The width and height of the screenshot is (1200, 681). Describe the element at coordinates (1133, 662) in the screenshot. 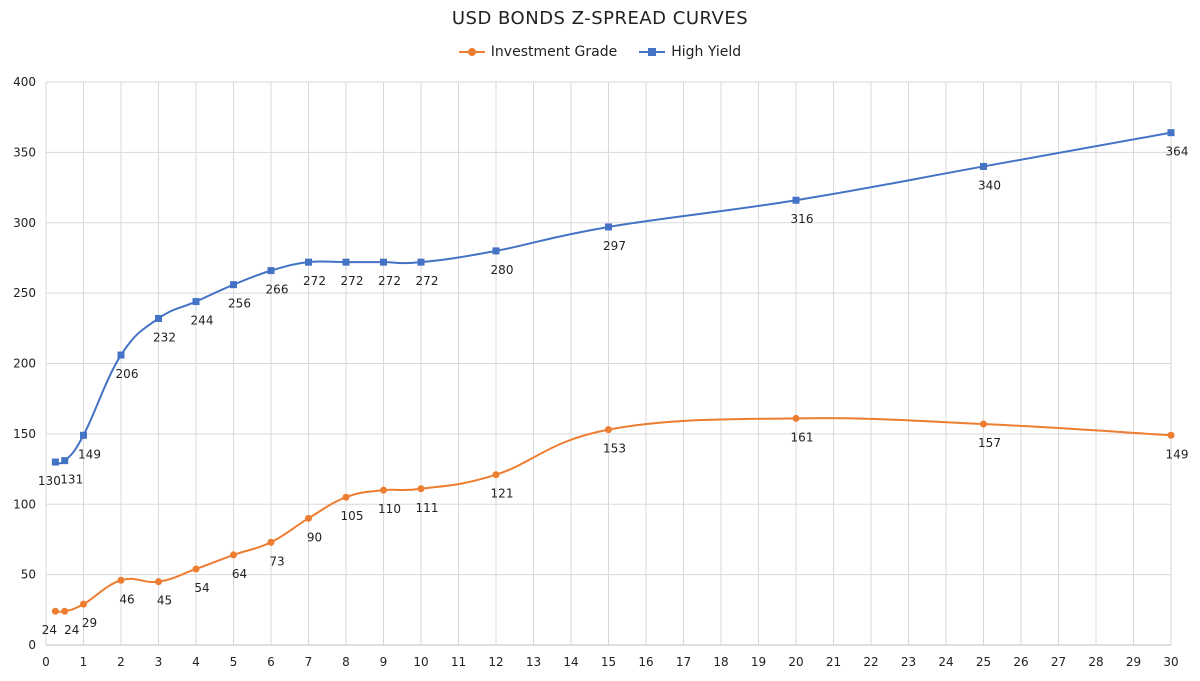

I see `x-tick-label: 29` at that location.